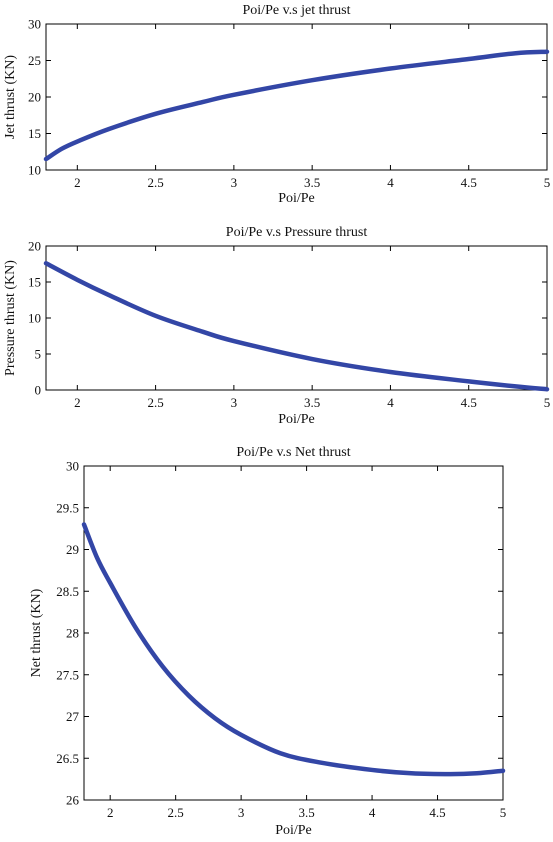  What do you see at coordinates (72, 633) in the screenshot?
I see `y-tick-label: 28` at bounding box center [72, 633].